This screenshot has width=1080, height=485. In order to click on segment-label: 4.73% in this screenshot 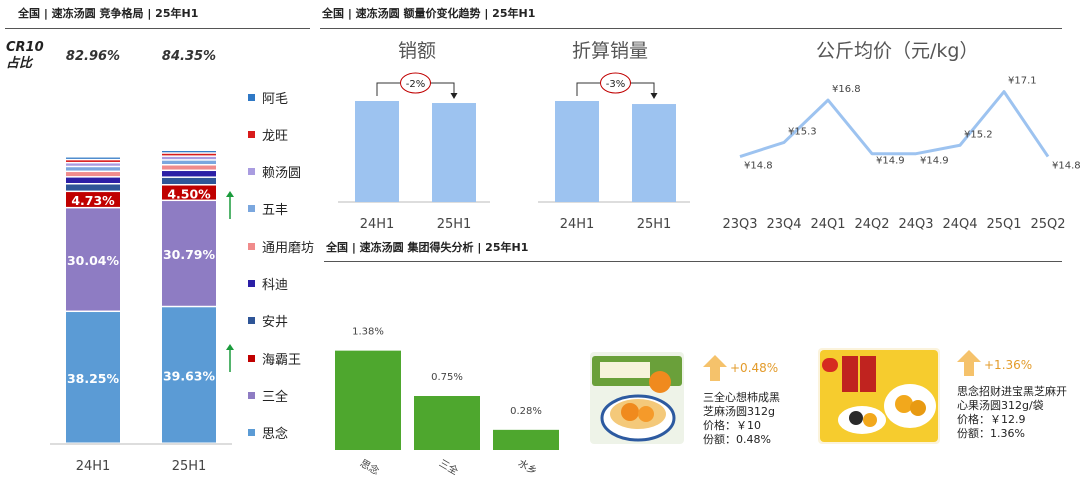, I will do `click(93, 200)`.